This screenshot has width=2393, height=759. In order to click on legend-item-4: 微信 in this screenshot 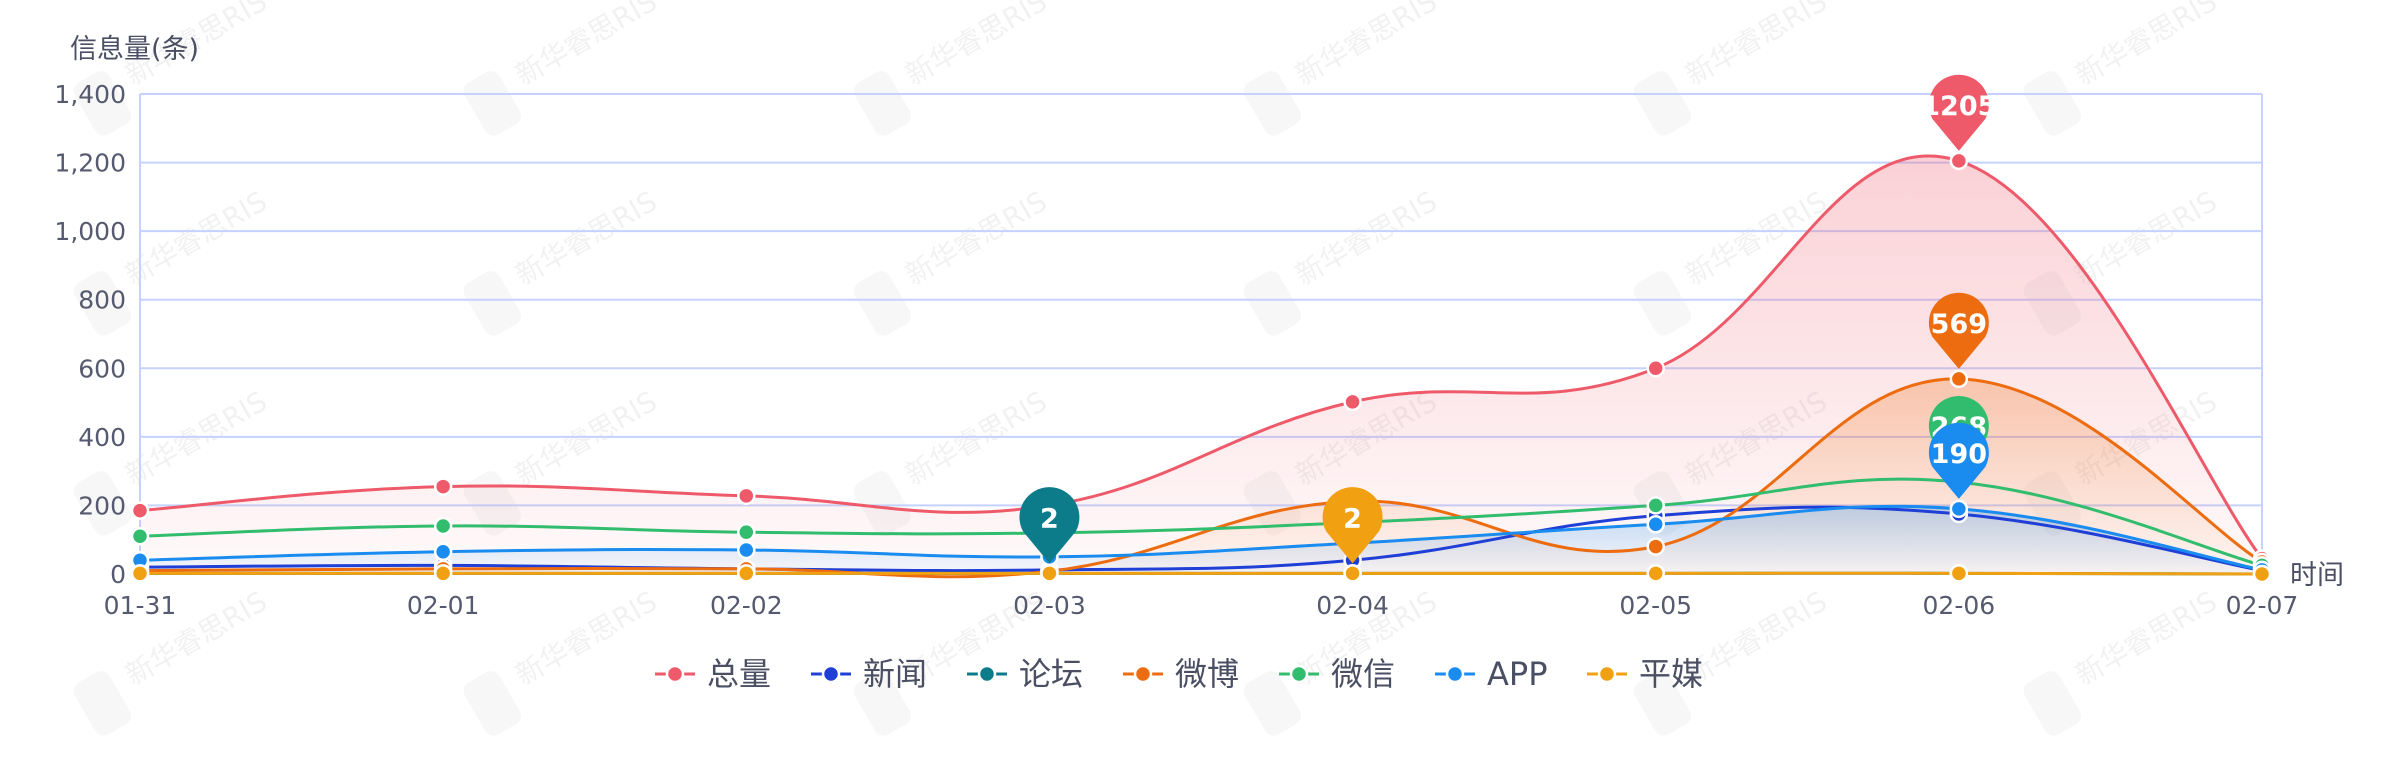, I will do `click(1337, 674)`.